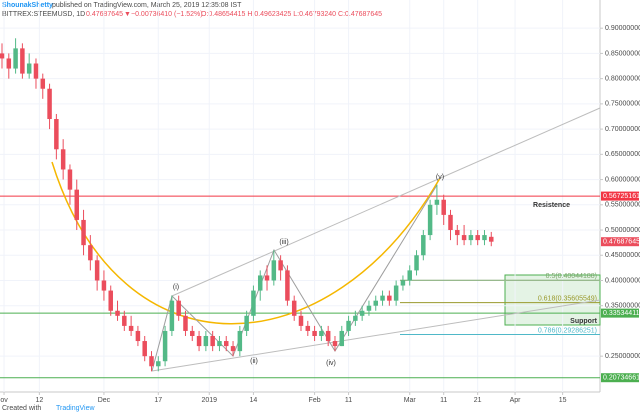 The image size is (640, 415). Describe the element at coordinates (43, 14) in the screenshot. I see `symbol: BITTREX:STEEMUSD, 1D` at that location.